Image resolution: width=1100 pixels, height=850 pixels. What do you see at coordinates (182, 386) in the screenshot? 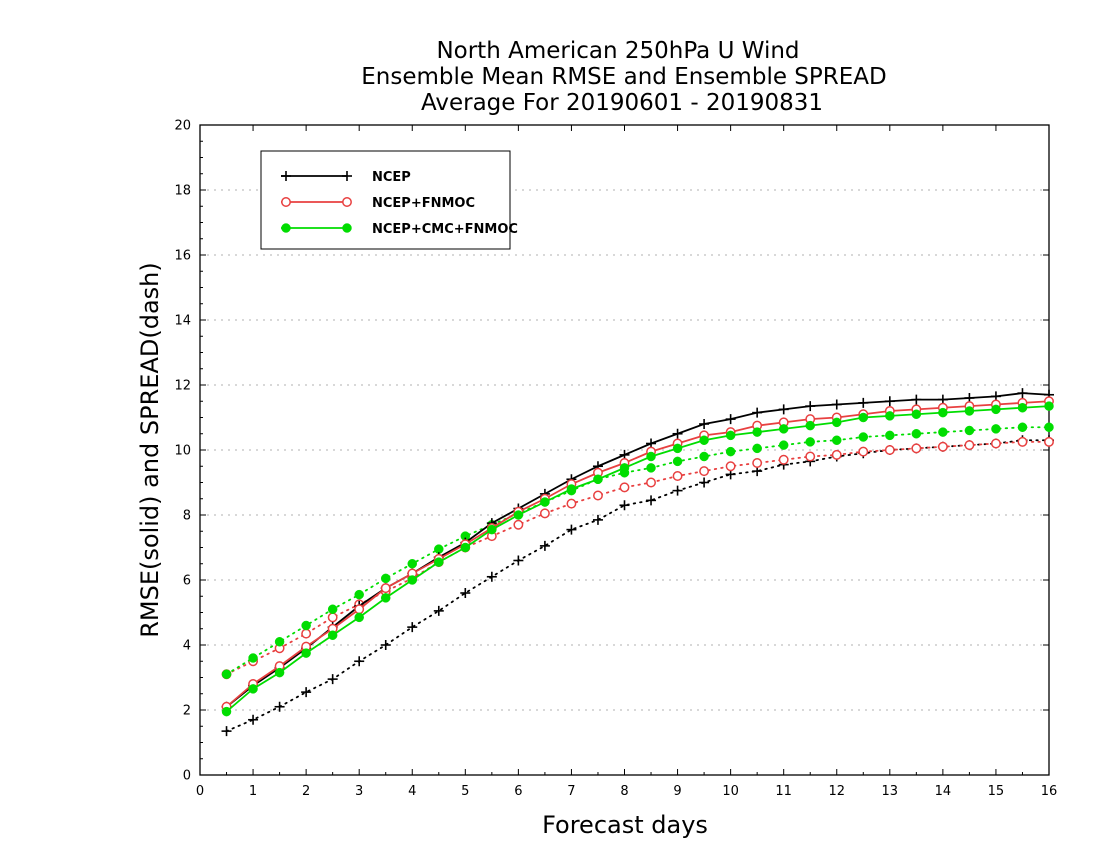
I see `y-tick-label: 12` at bounding box center [182, 386].